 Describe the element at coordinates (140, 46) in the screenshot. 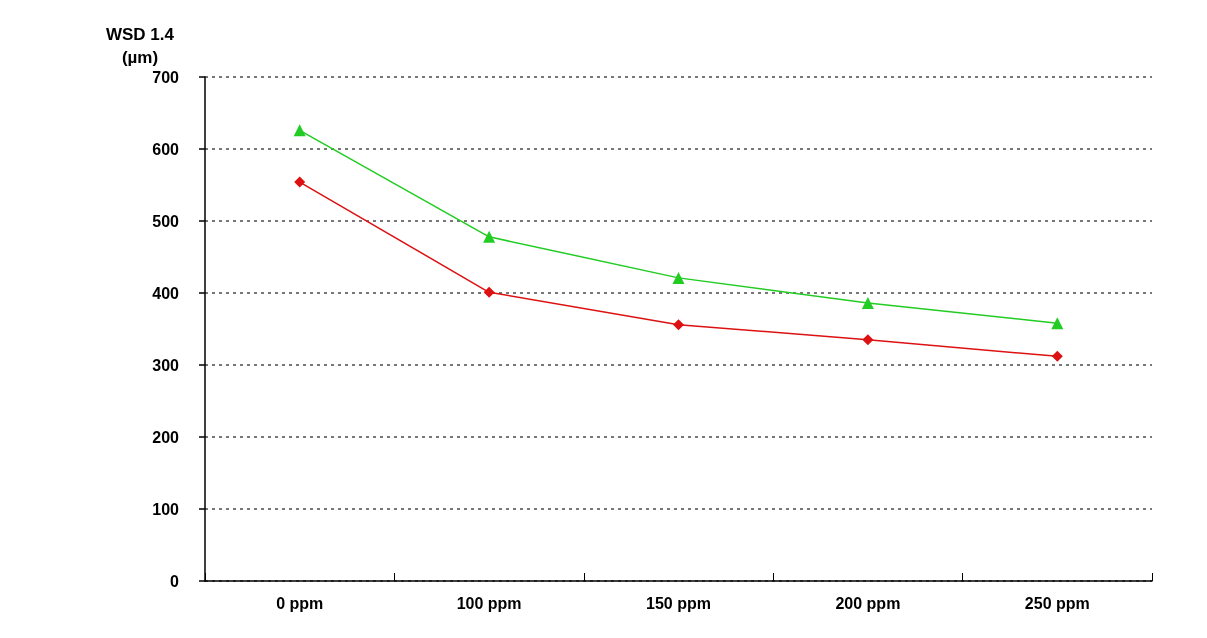

I see `y-axis-title: WSD 1.4 (µm)` at that location.